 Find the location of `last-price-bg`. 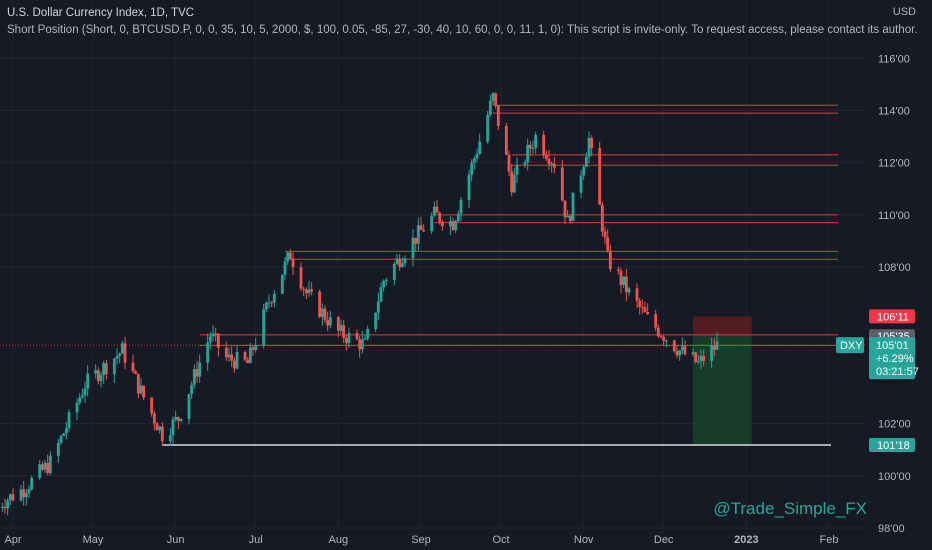

last-price-bg is located at coordinates (892, 358).